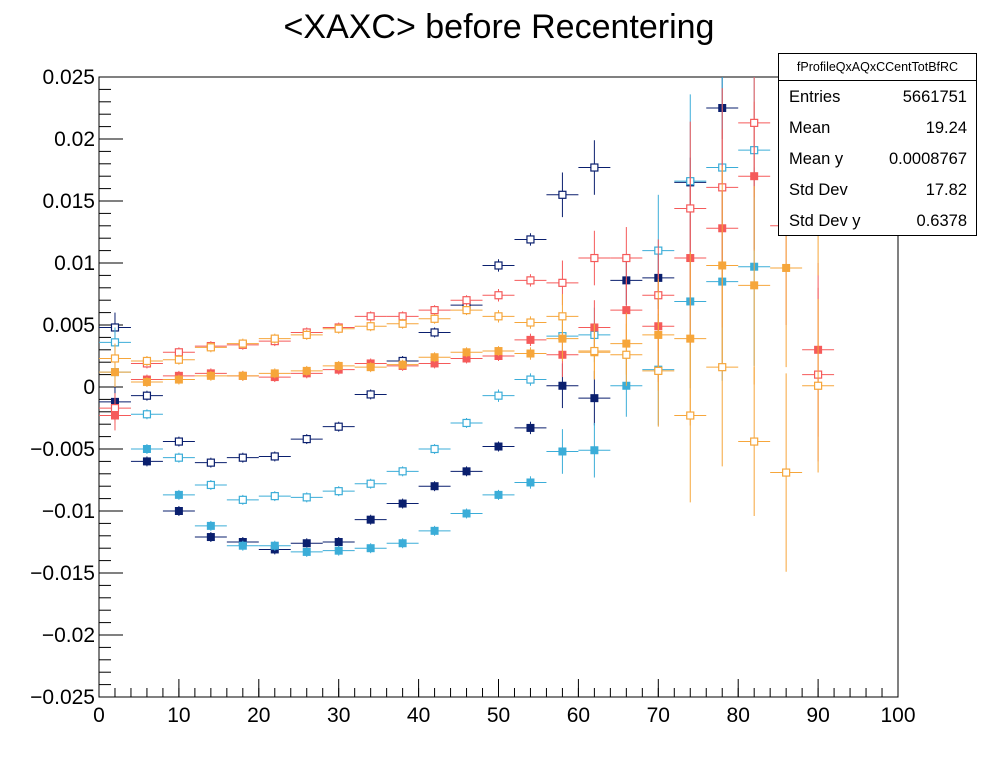 This screenshot has width=998, height=774. Describe the element at coordinates (877, 158) in the screenshot. I see `stats-row-mean-y: Mean y 0.0008767` at that location.